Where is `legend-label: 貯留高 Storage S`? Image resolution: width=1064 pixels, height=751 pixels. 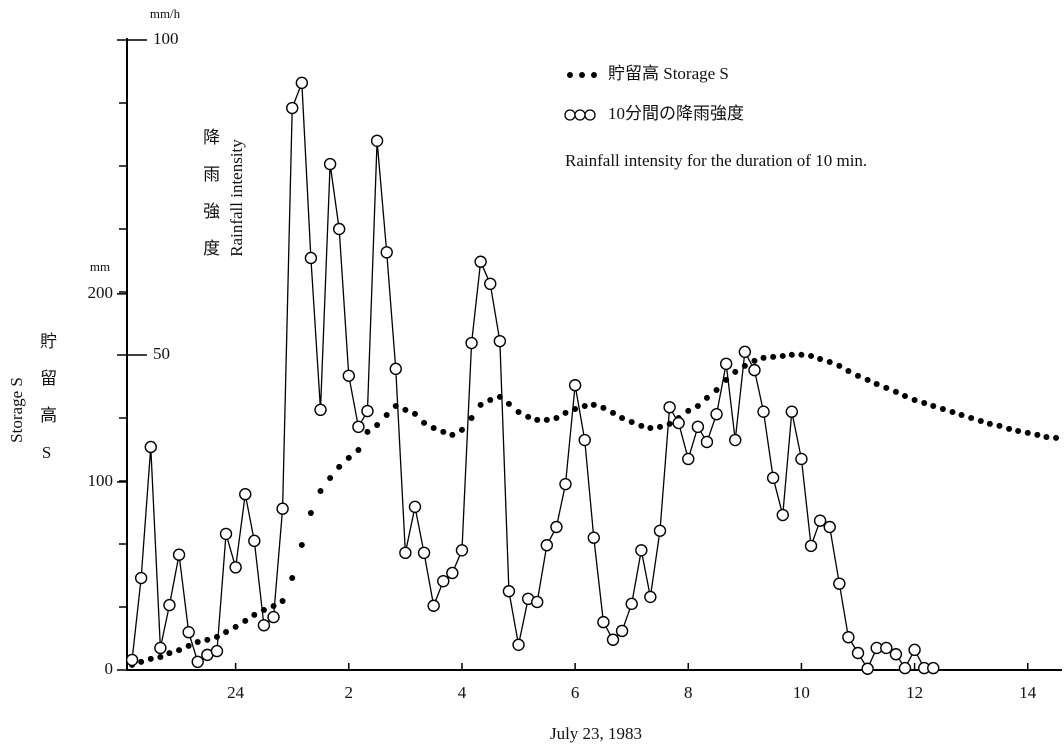
legend-label: 貯留高 Storage S is located at coordinates (668, 73).